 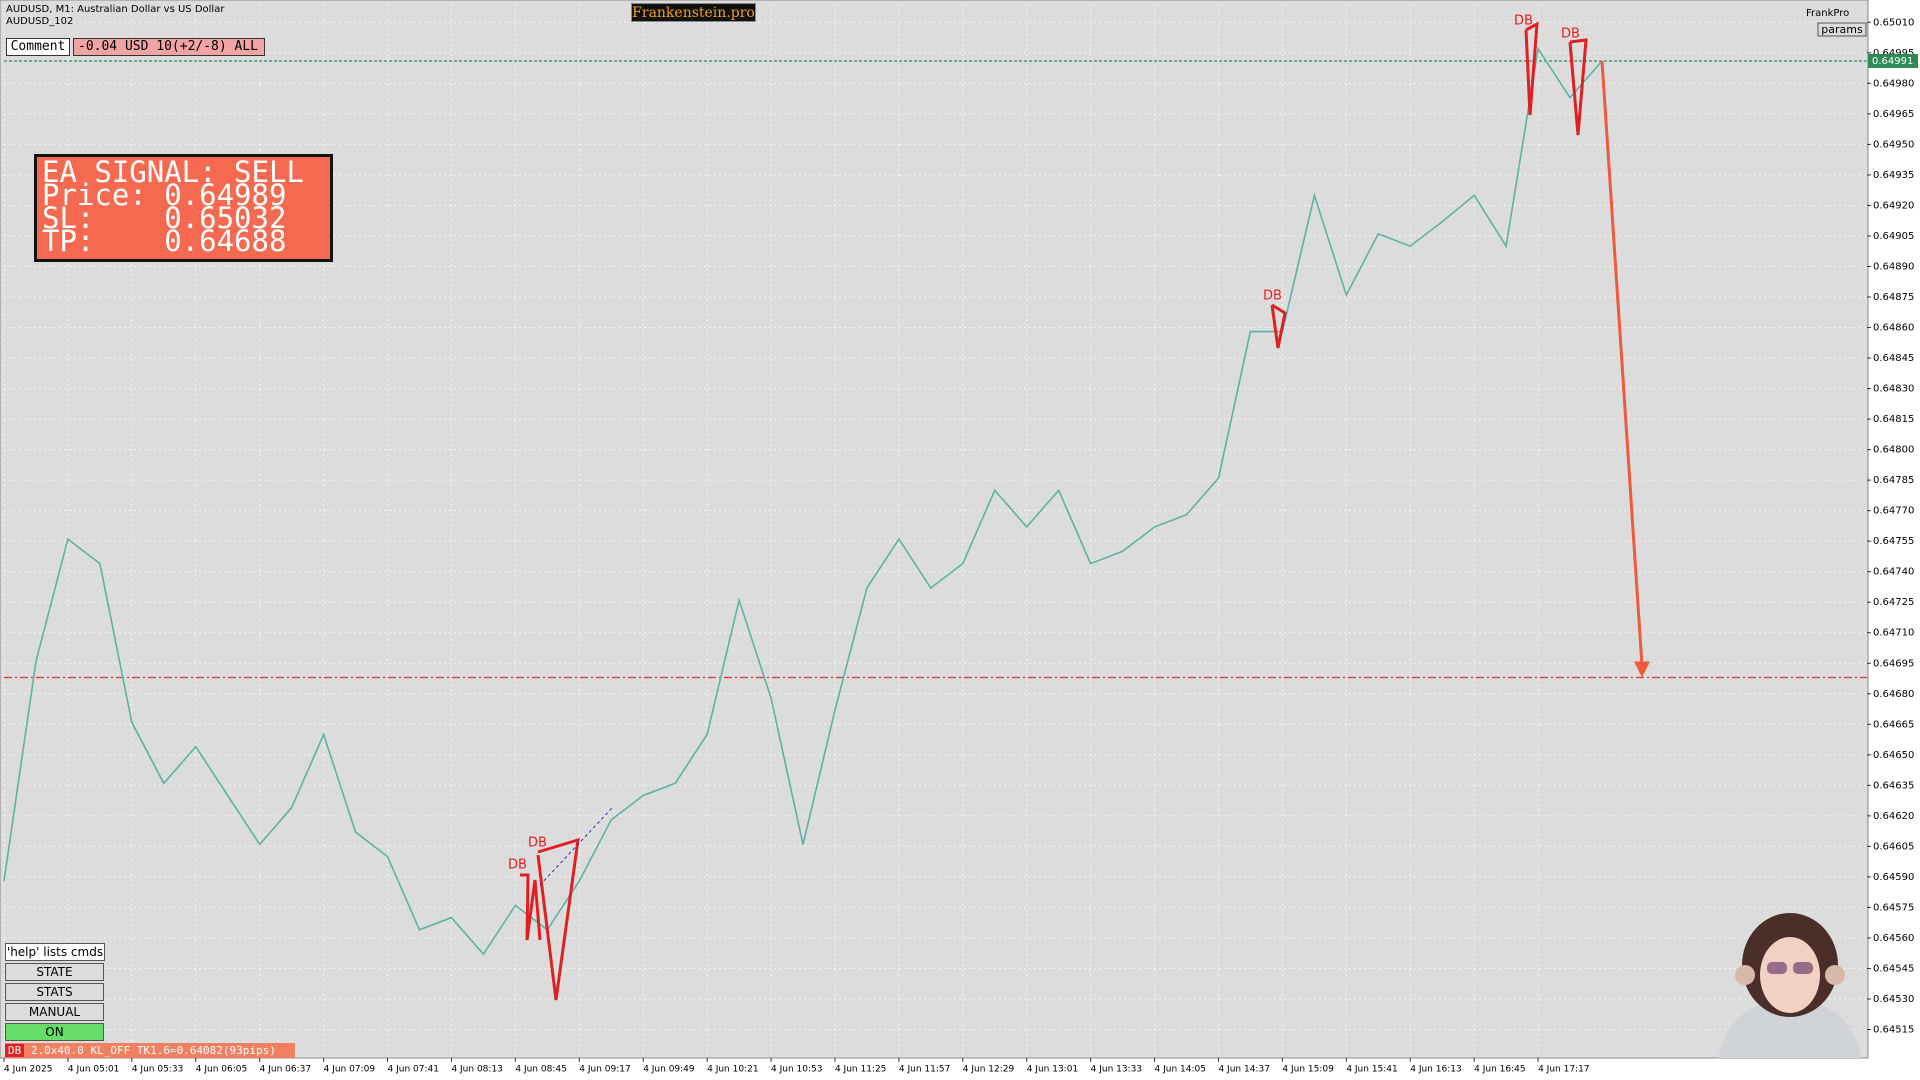 What do you see at coordinates (540, 1070) in the screenshot?
I see `x-tick-label: 4 Jun 08:45` at bounding box center [540, 1070].